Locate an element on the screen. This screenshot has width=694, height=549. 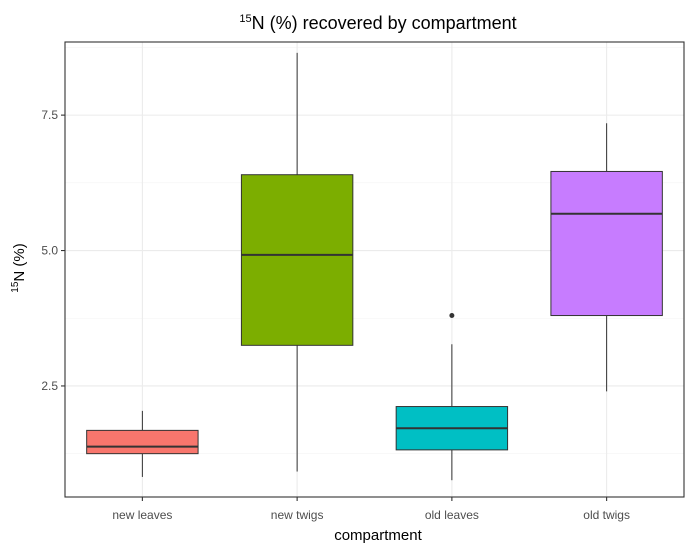
box-old-leaves is located at coordinates (452, 397).